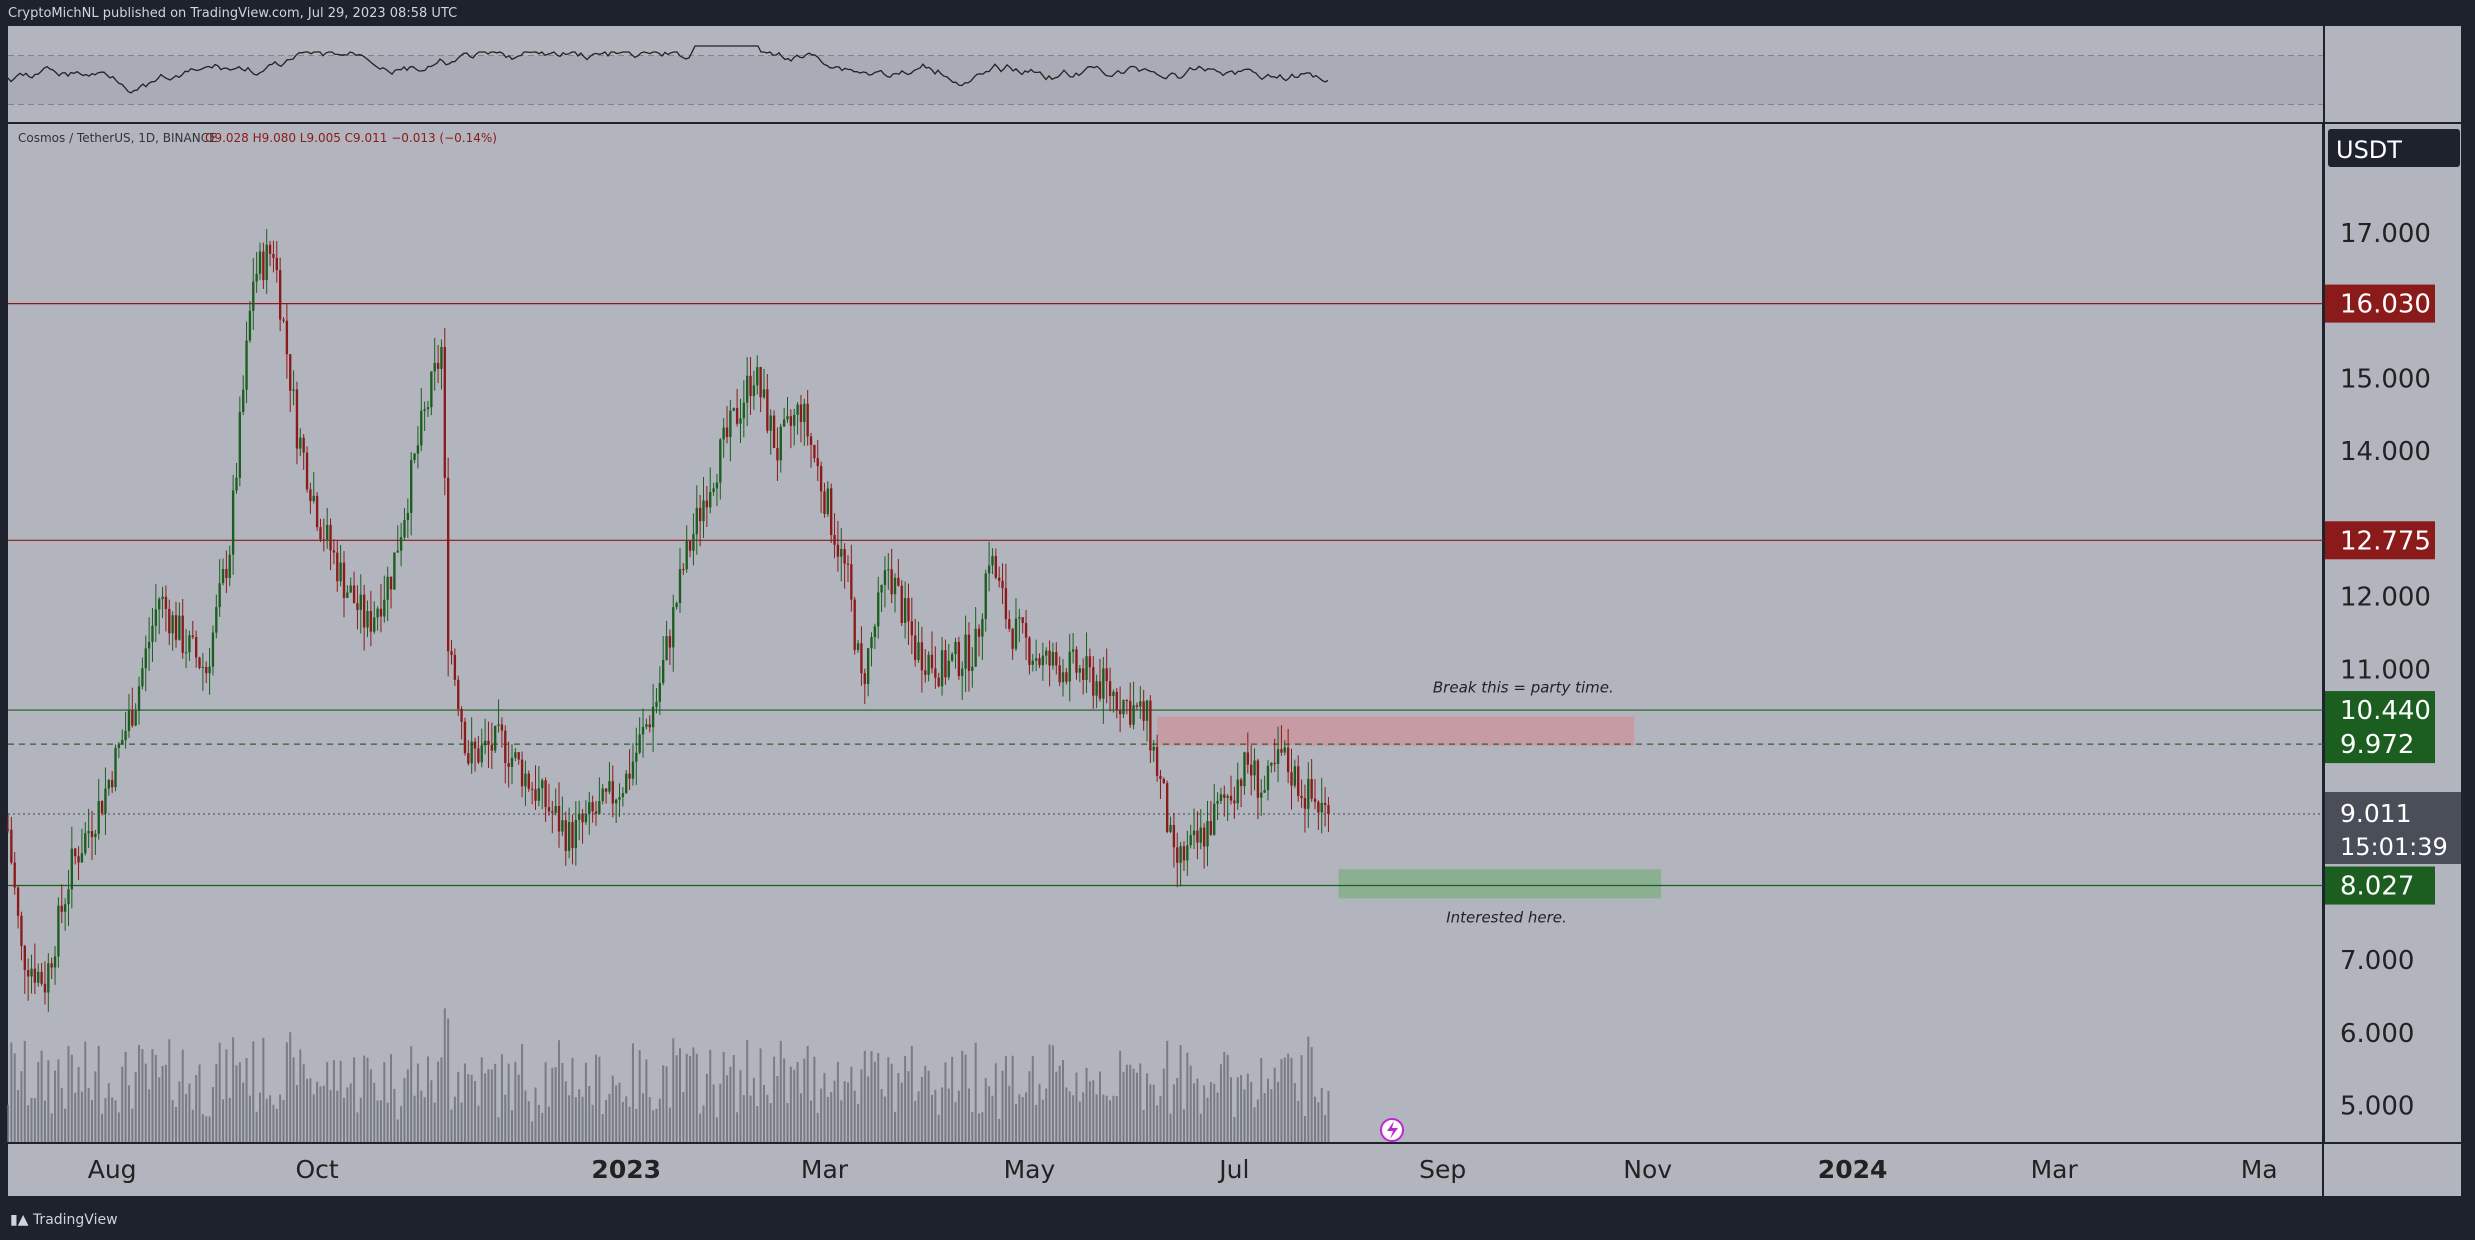  What do you see at coordinates (2385, 452) in the screenshot?
I see `y-tick-label: 14.000` at bounding box center [2385, 452].